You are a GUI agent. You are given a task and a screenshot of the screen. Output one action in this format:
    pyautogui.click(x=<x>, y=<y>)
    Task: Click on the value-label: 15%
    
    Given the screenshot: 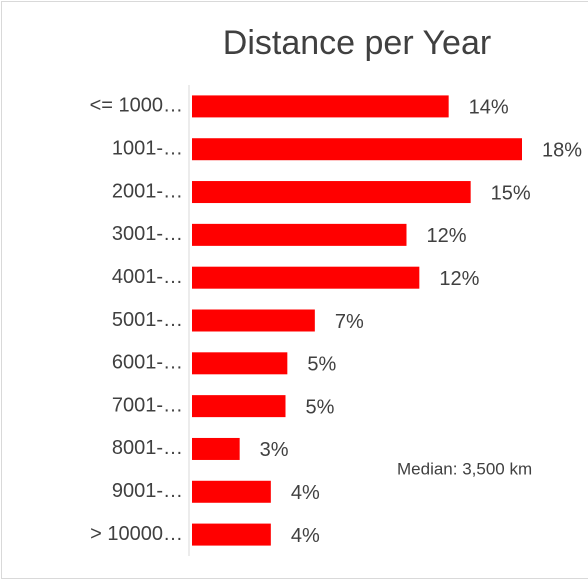 What is the action you would take?
    pyautogui.click(x=511, y=193)
    